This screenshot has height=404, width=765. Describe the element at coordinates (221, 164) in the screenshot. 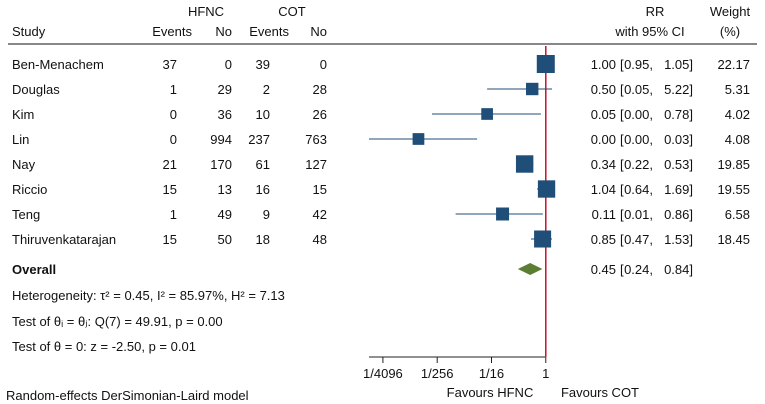

I see `hfnc-no: 170` at that location.